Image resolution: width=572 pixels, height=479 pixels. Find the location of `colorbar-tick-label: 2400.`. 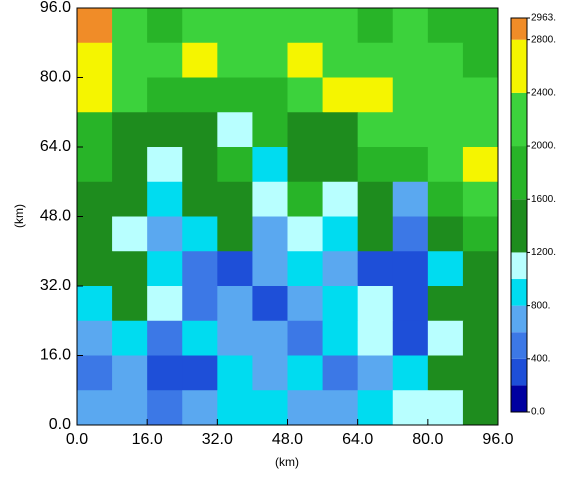

colorbar-tick-label: 2400. is located at coordinates (543, 93).